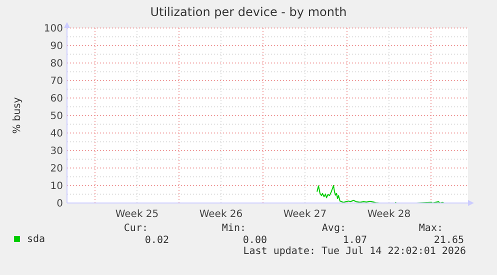 The width and height of the screenshot is (497, 275). Describe the element at coordinates (56, 99) in the screenshot. I see `y-tick-label: 60` at that location.